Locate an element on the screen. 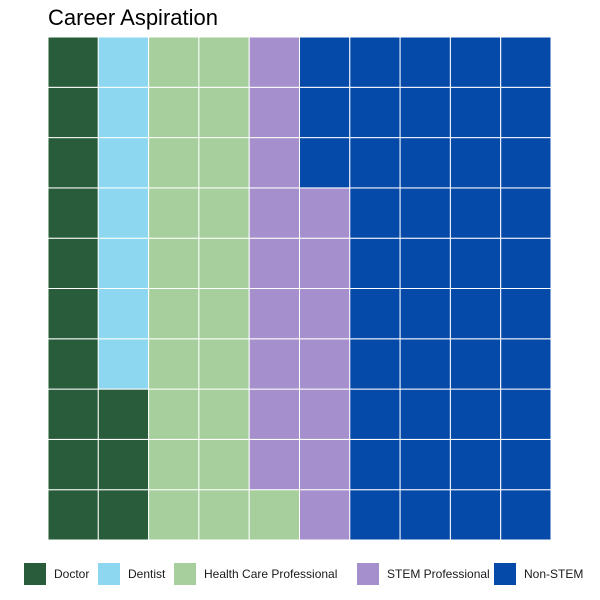 Image resolution: width=600 pixels, height=600 pixels. chart-title: Career Aspiration is located at coordinates (133, 17).